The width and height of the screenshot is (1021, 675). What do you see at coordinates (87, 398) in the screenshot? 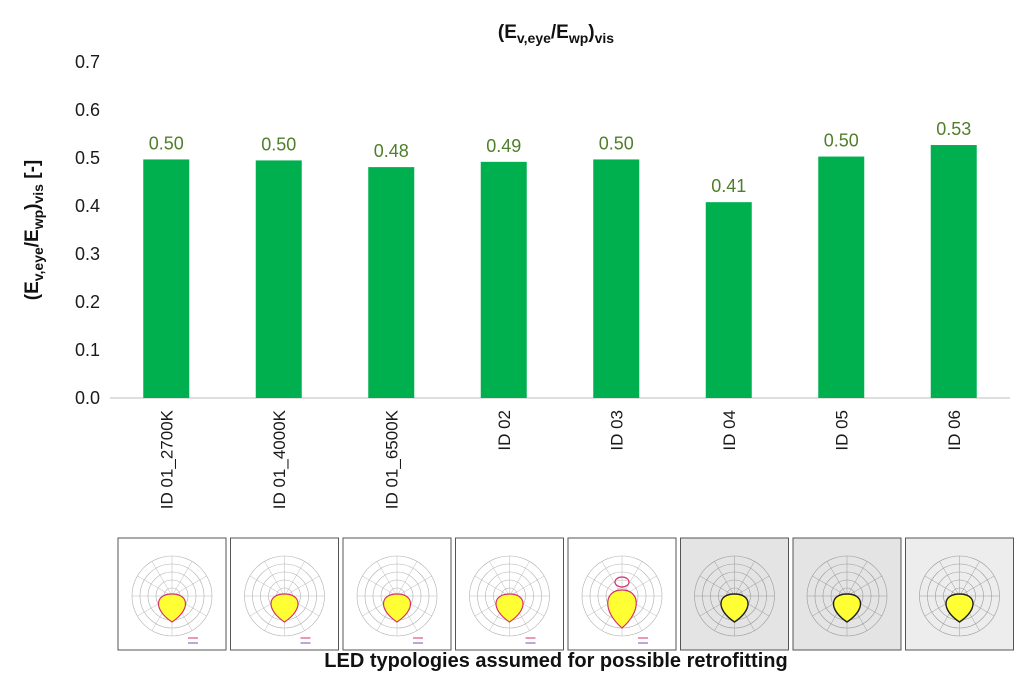
I see `y-tick-label: 0.0` at bounding box center [87, 398].